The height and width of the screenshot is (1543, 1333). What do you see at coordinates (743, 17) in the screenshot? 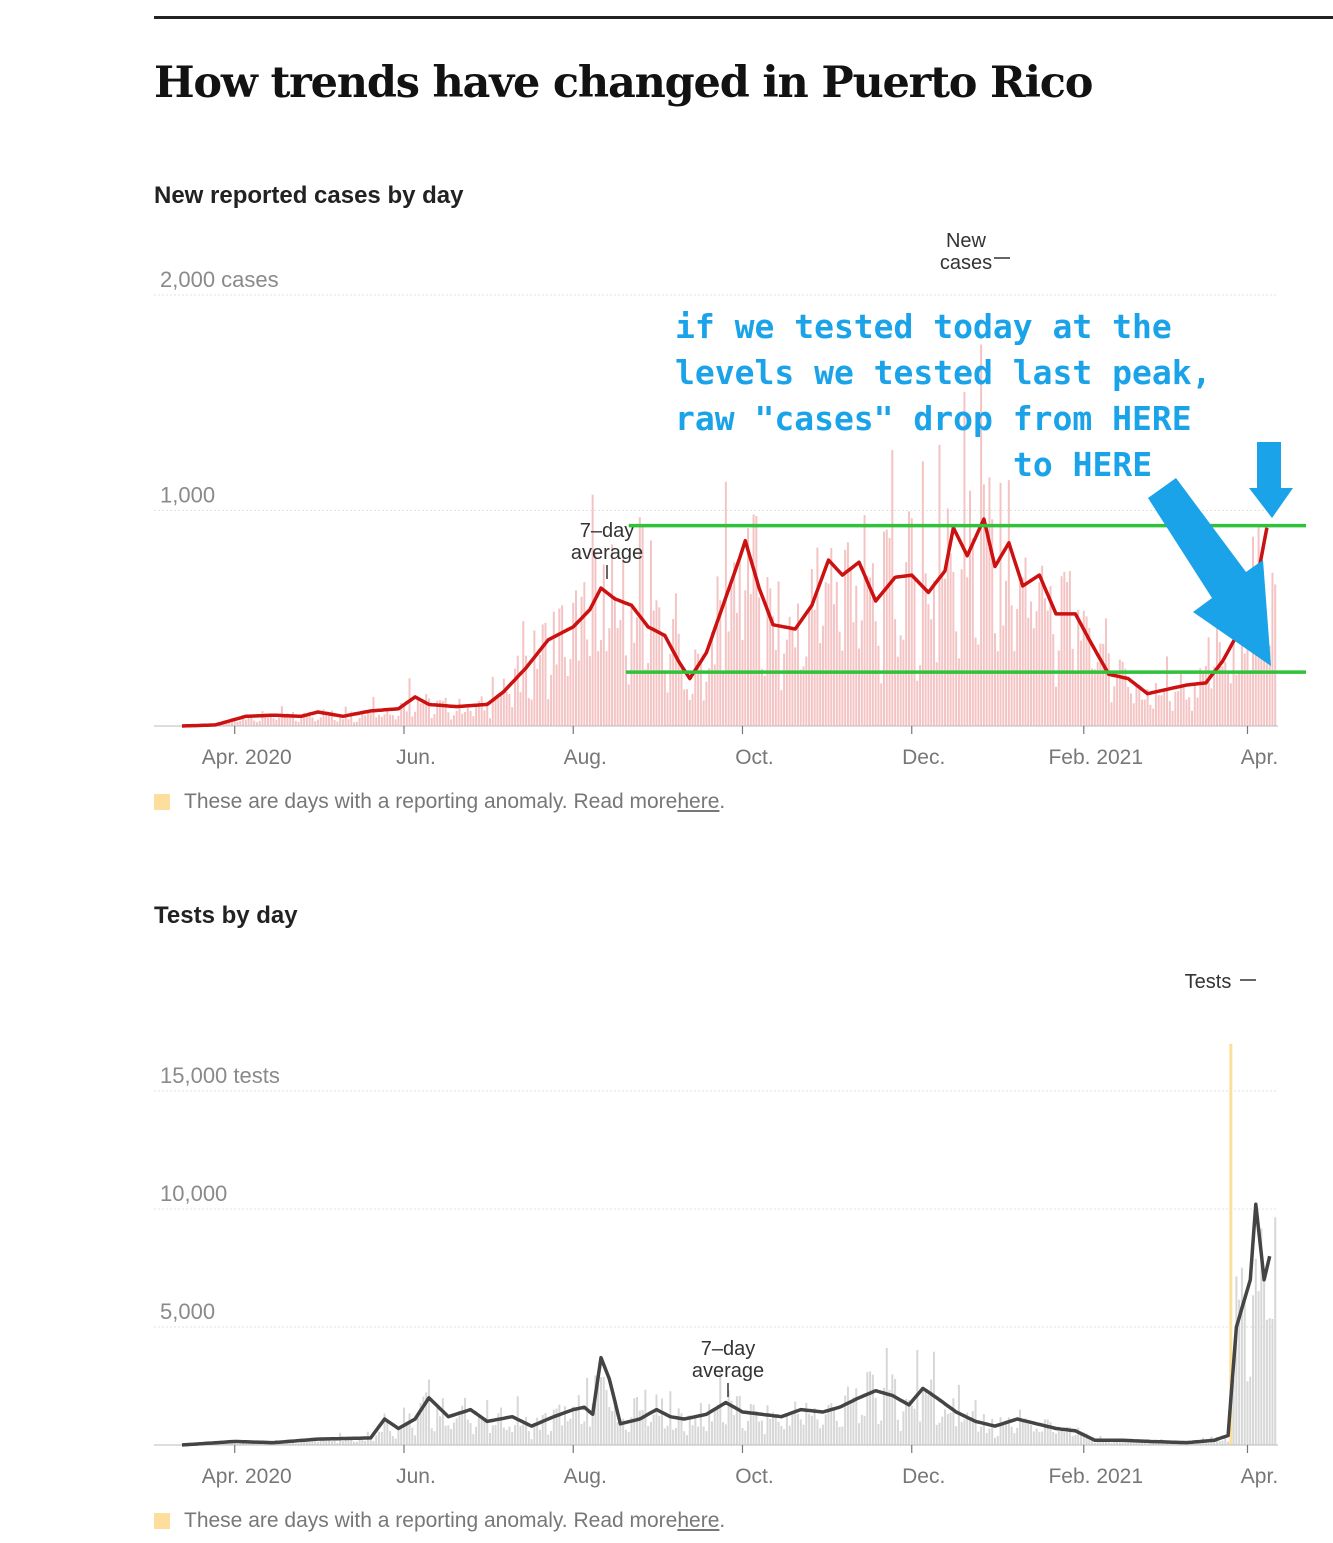
I see `top-rule` at bounding box center [743, 17].